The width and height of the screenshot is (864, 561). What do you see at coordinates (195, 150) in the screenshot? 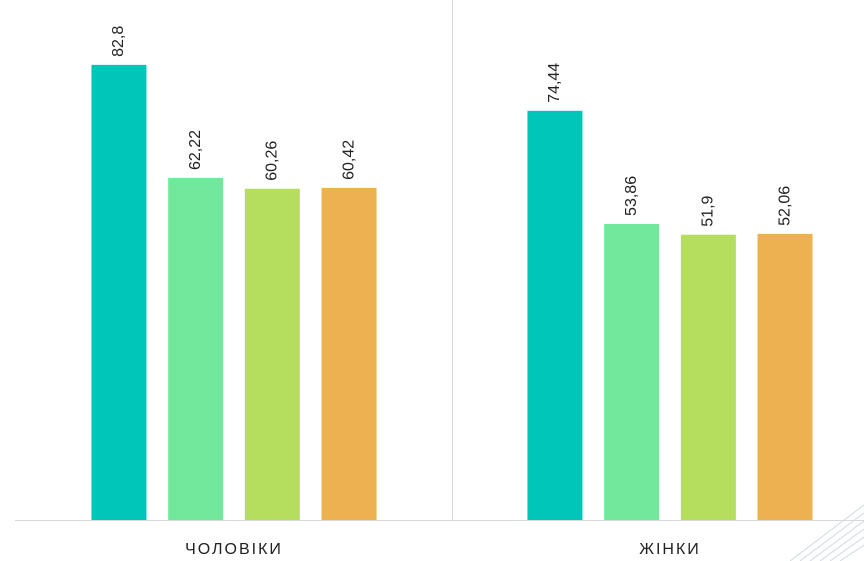
I see `value-label: 62,22` at bounding box center [195, 150].